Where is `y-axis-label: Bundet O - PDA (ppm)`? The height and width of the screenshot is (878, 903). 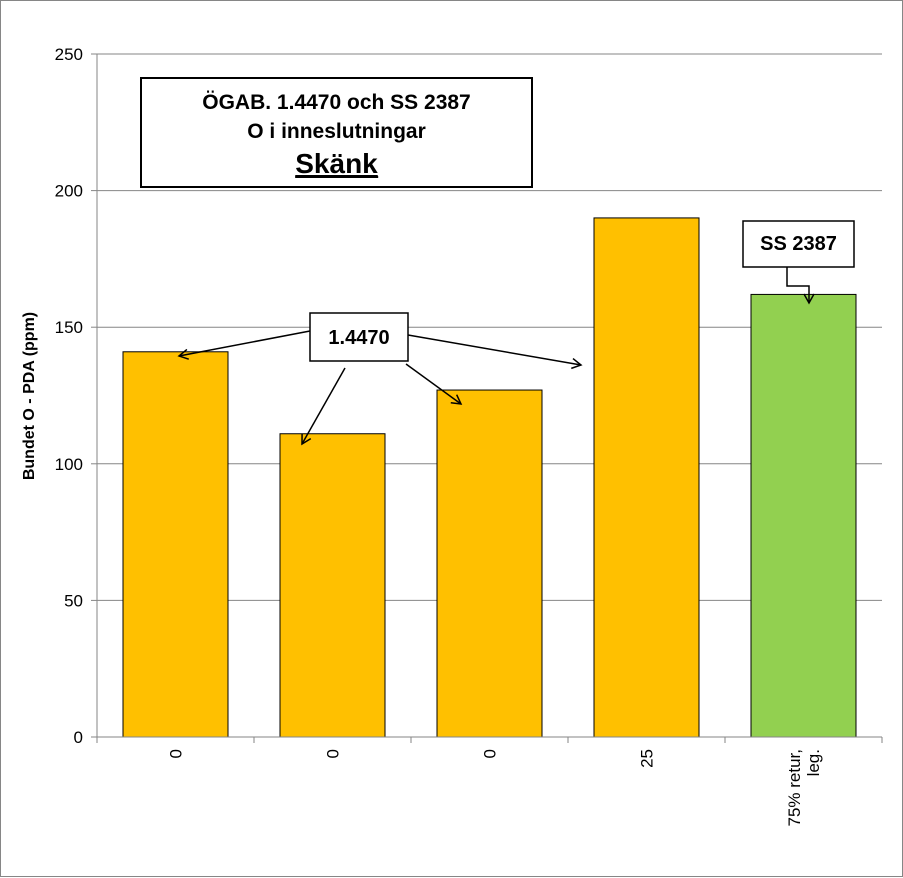
y-axis-label: Bundet O - PDA (ppm) is located at coordinates (29, 396).